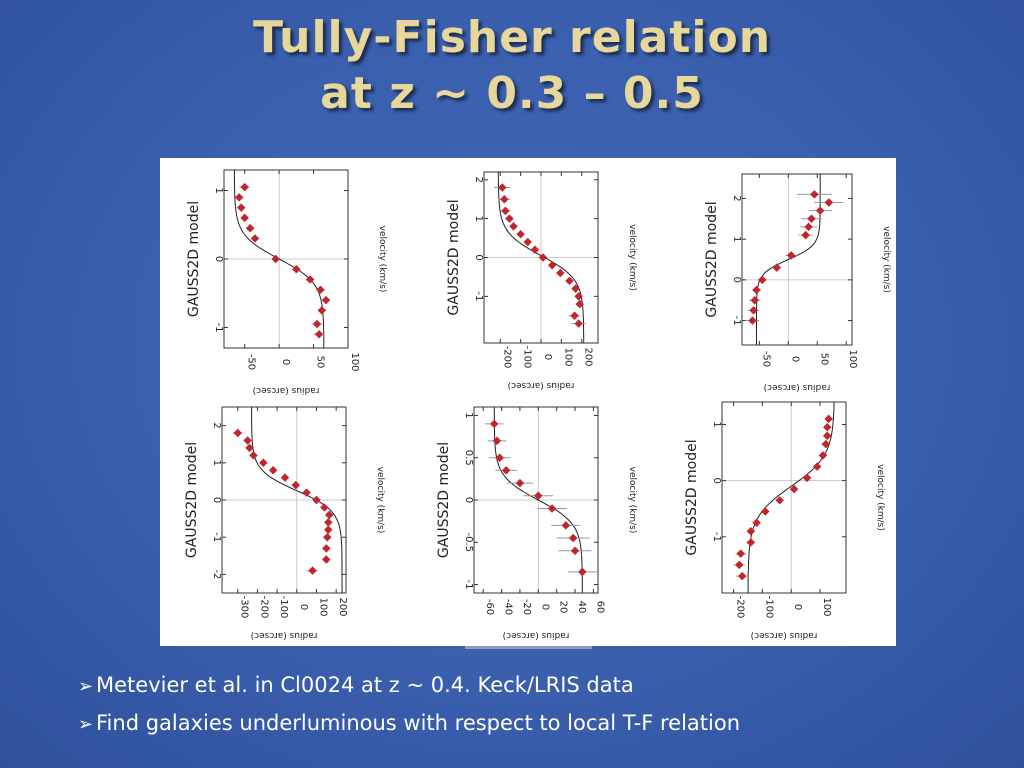 This screenshot has height=768, width=1024. Describe the element at coordinates (581, 607) in the screenshot. I see `velocity-tick-label: 40` at that location.